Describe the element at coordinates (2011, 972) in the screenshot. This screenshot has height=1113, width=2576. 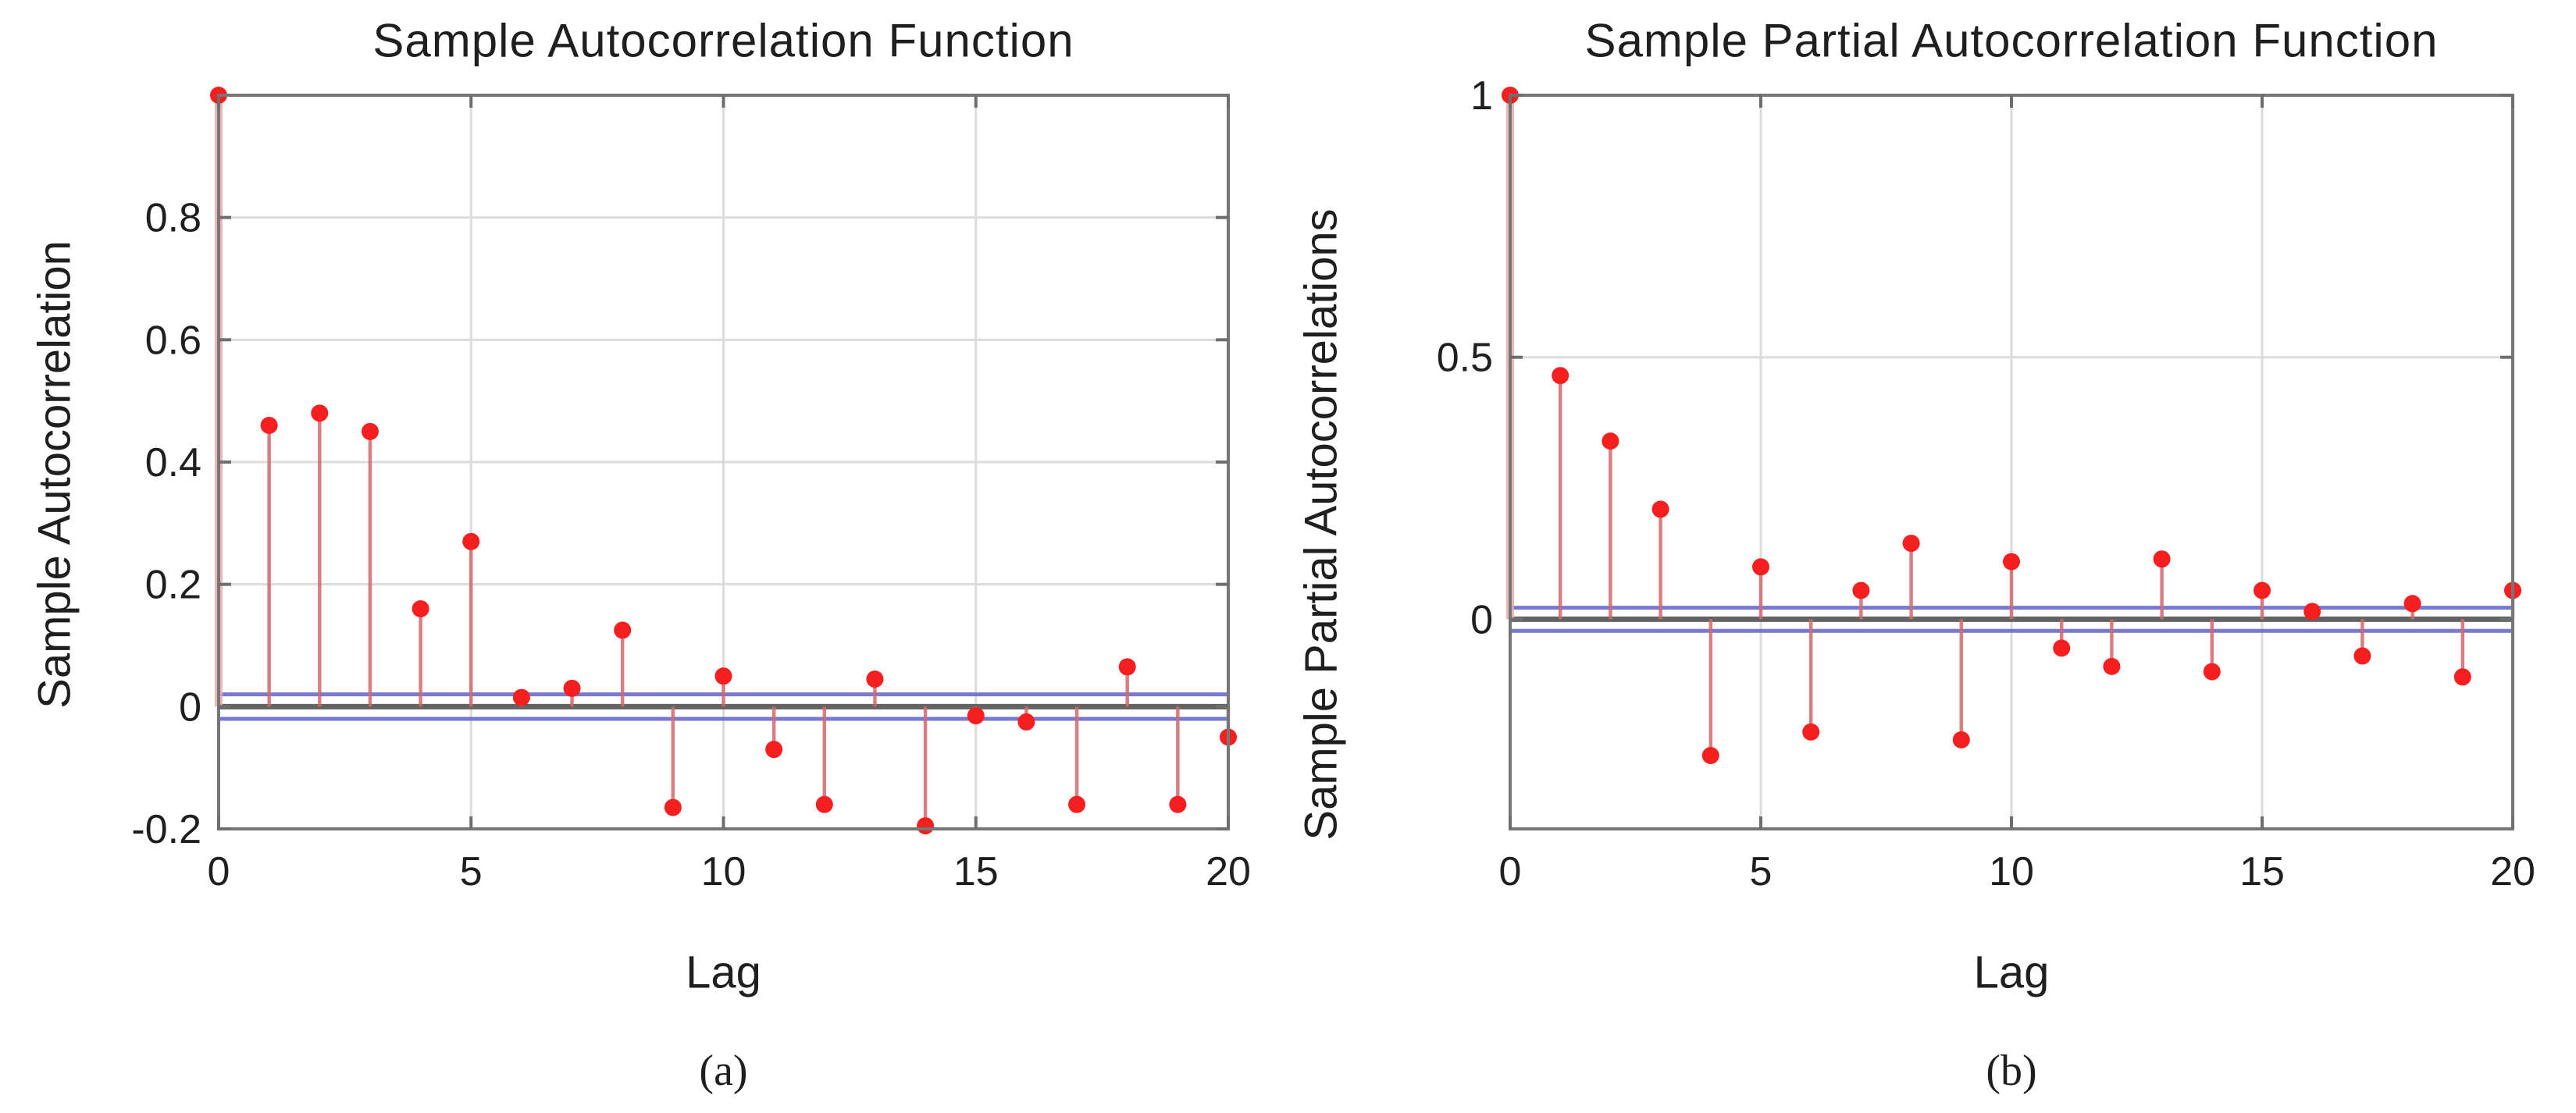
I see `pacf-xlabel: Lag` at that location.